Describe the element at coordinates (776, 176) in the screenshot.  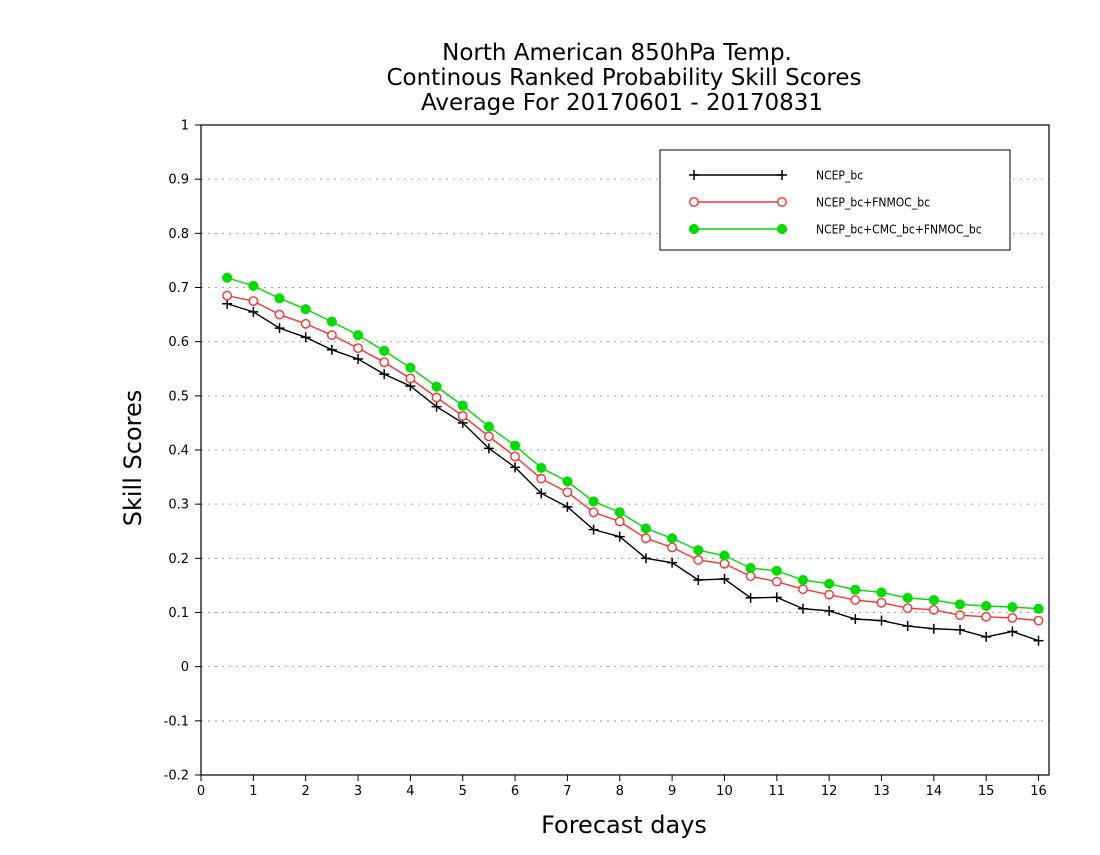
I see `legend-entry-1: NCEP_bc` at that location.